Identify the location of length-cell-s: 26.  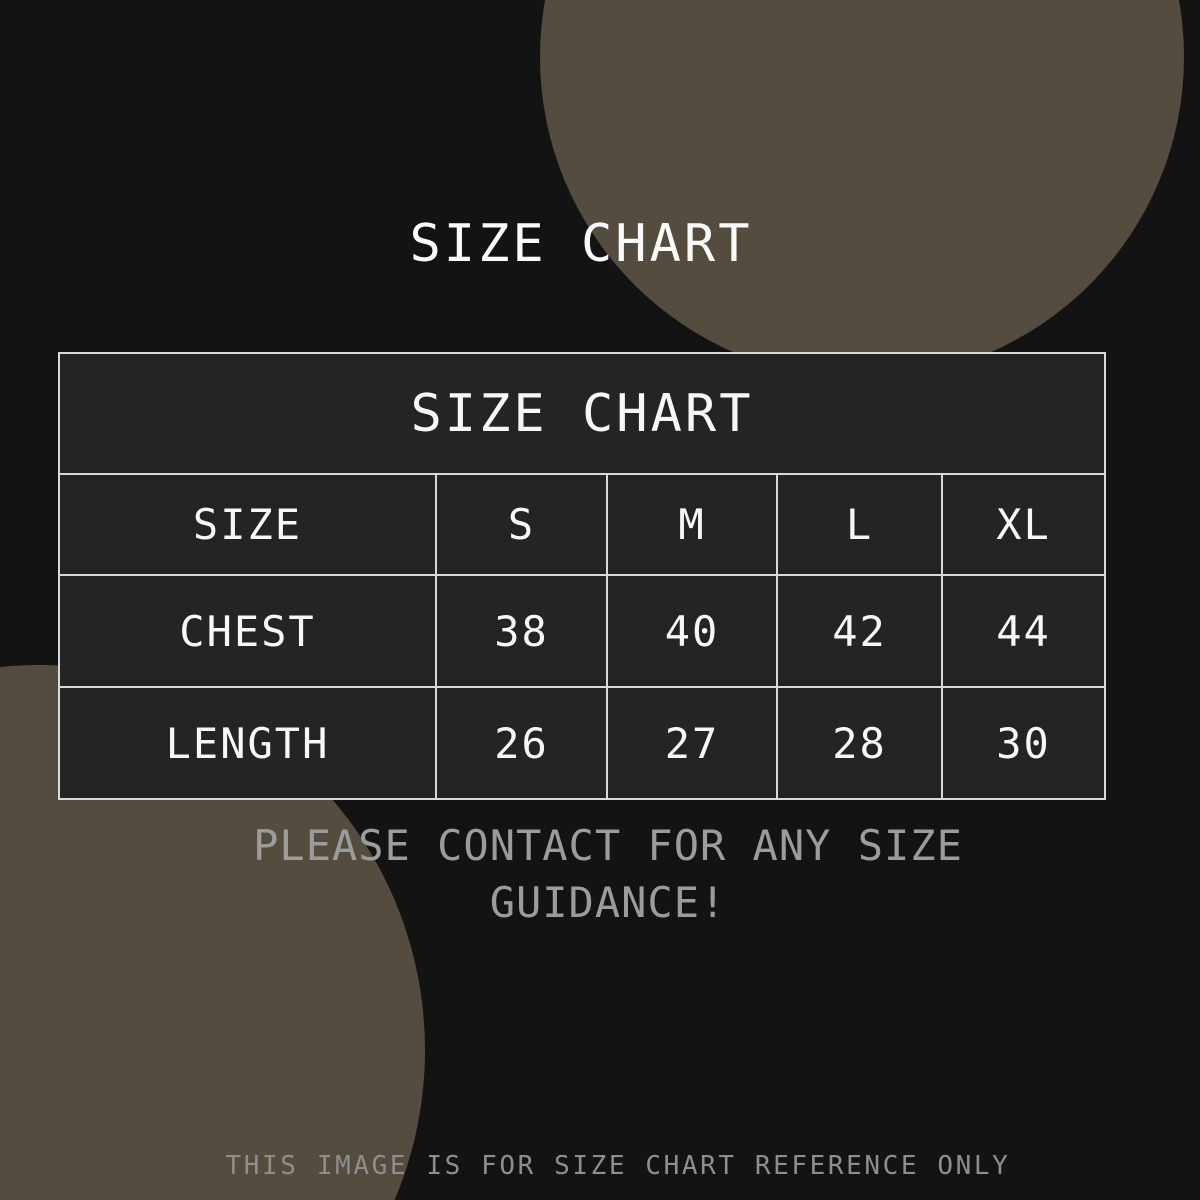
(521, 743).